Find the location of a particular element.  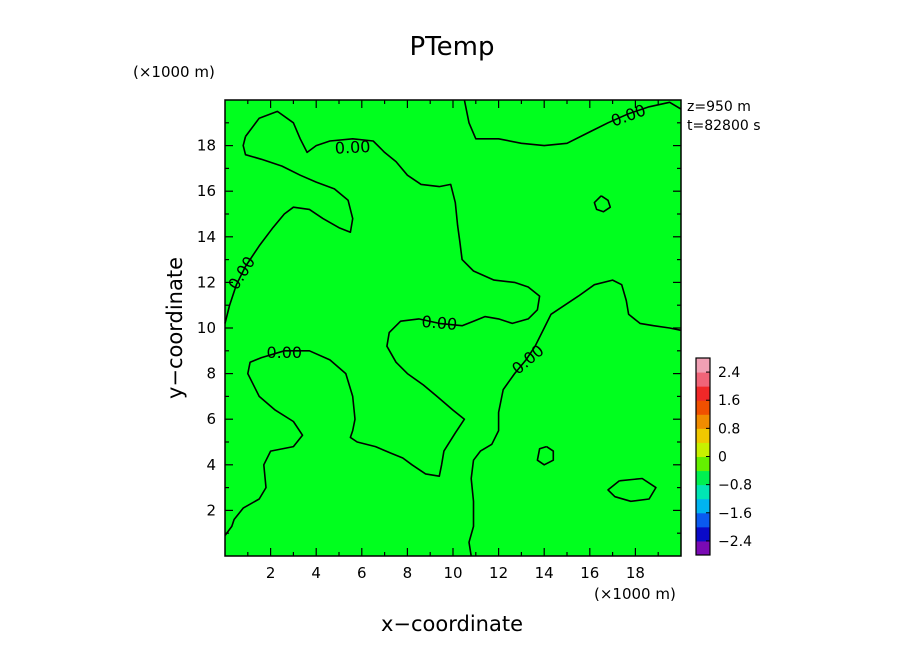

colorbar-tick-label: −2.4 is located at coordinates (735, 542).